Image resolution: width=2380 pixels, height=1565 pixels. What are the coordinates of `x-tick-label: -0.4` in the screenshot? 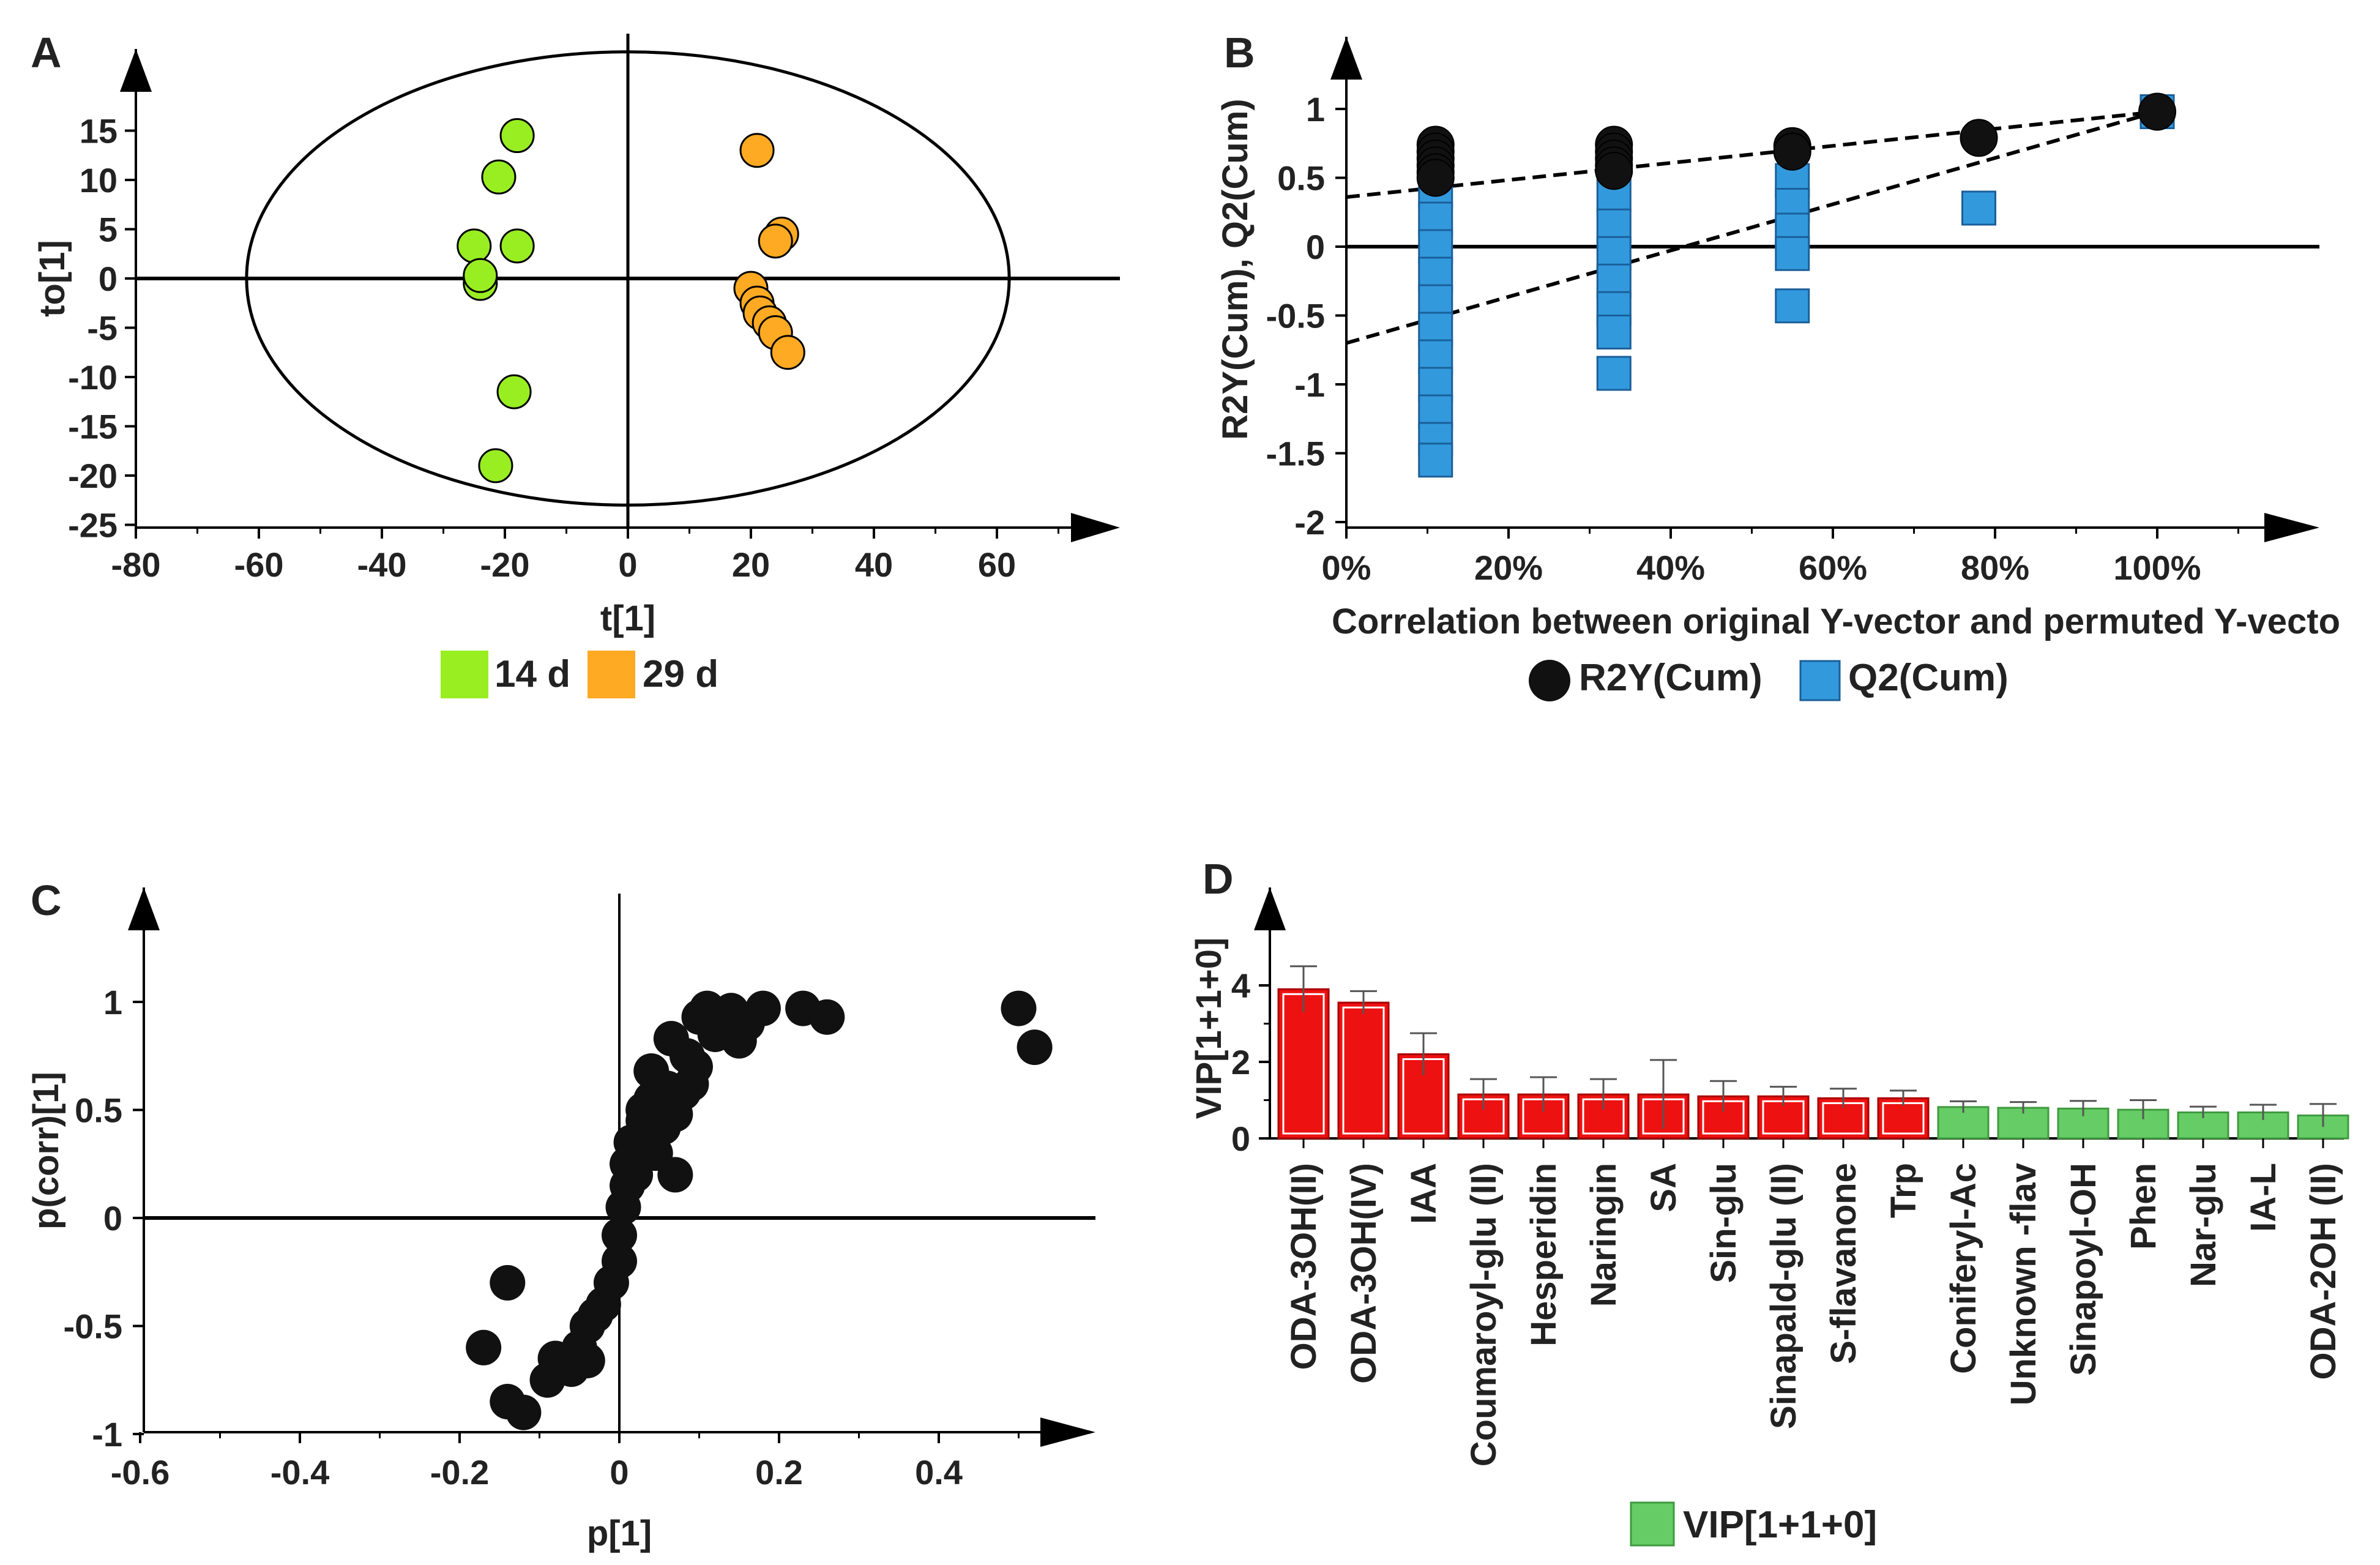 It's located at (300, 1472).